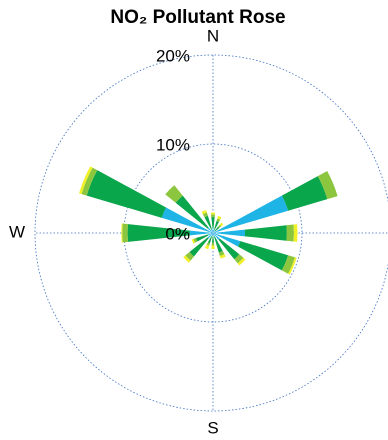 Image resolution: width=388 pixels, height=440 pixels. Describe the element at coordinates (17, 231) in the screenshot. I see `direction-label: W` at that location.